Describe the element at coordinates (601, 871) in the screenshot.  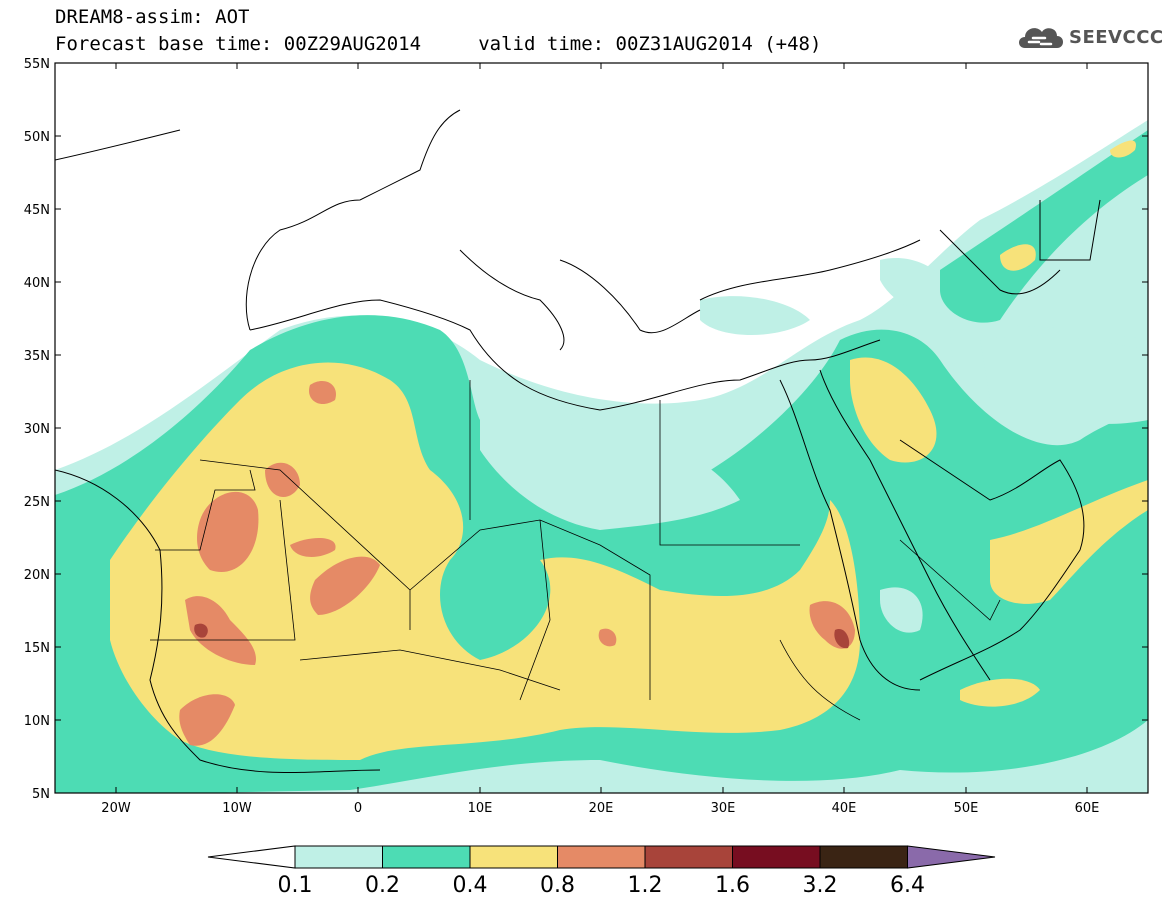
I see `colorbar: 0.1 0.2 0.4 0.8 1.2 1.6 3.2 6.4` at that location.